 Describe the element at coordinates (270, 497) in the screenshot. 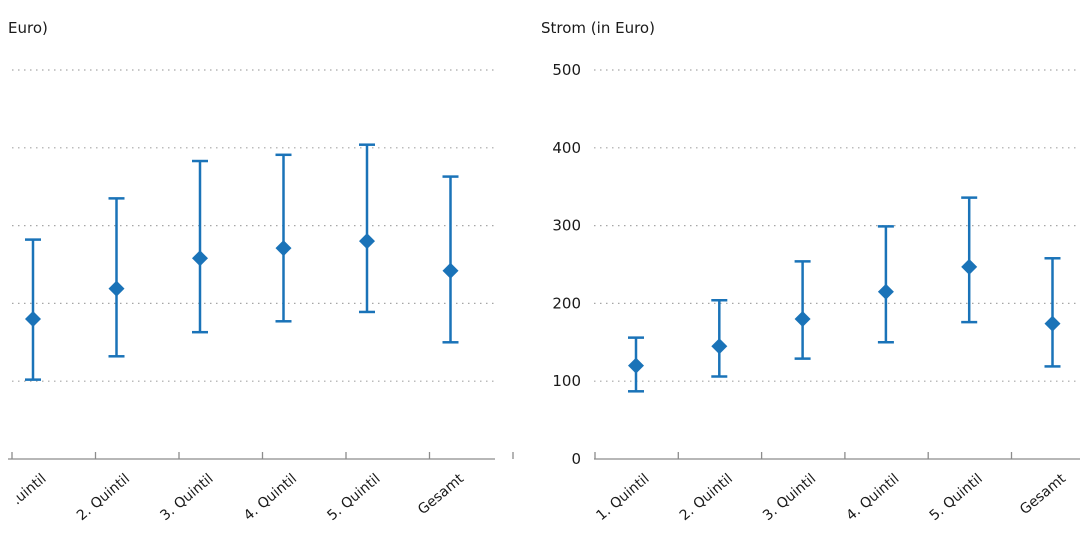

I see `left-category-label: 4. Quintil` at that location.